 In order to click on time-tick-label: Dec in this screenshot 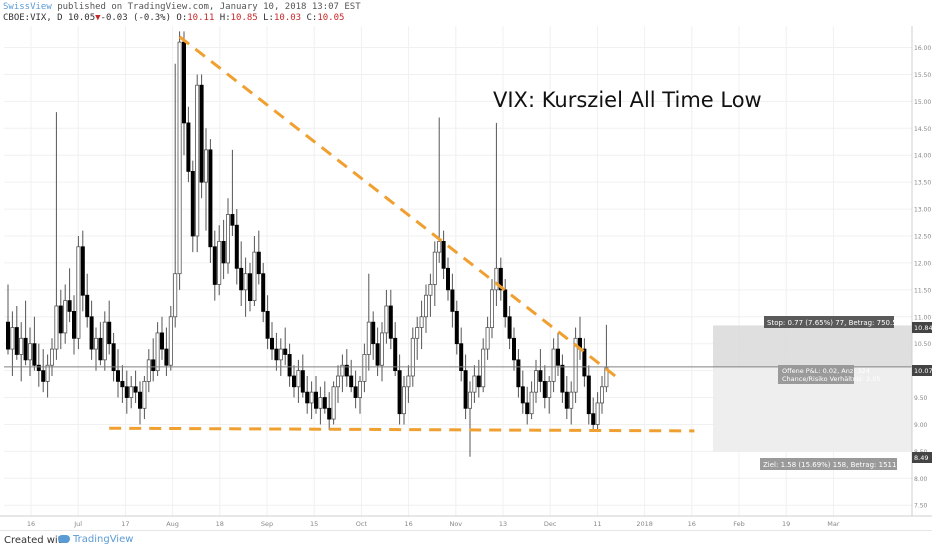, I will do `click(550, 524)`.